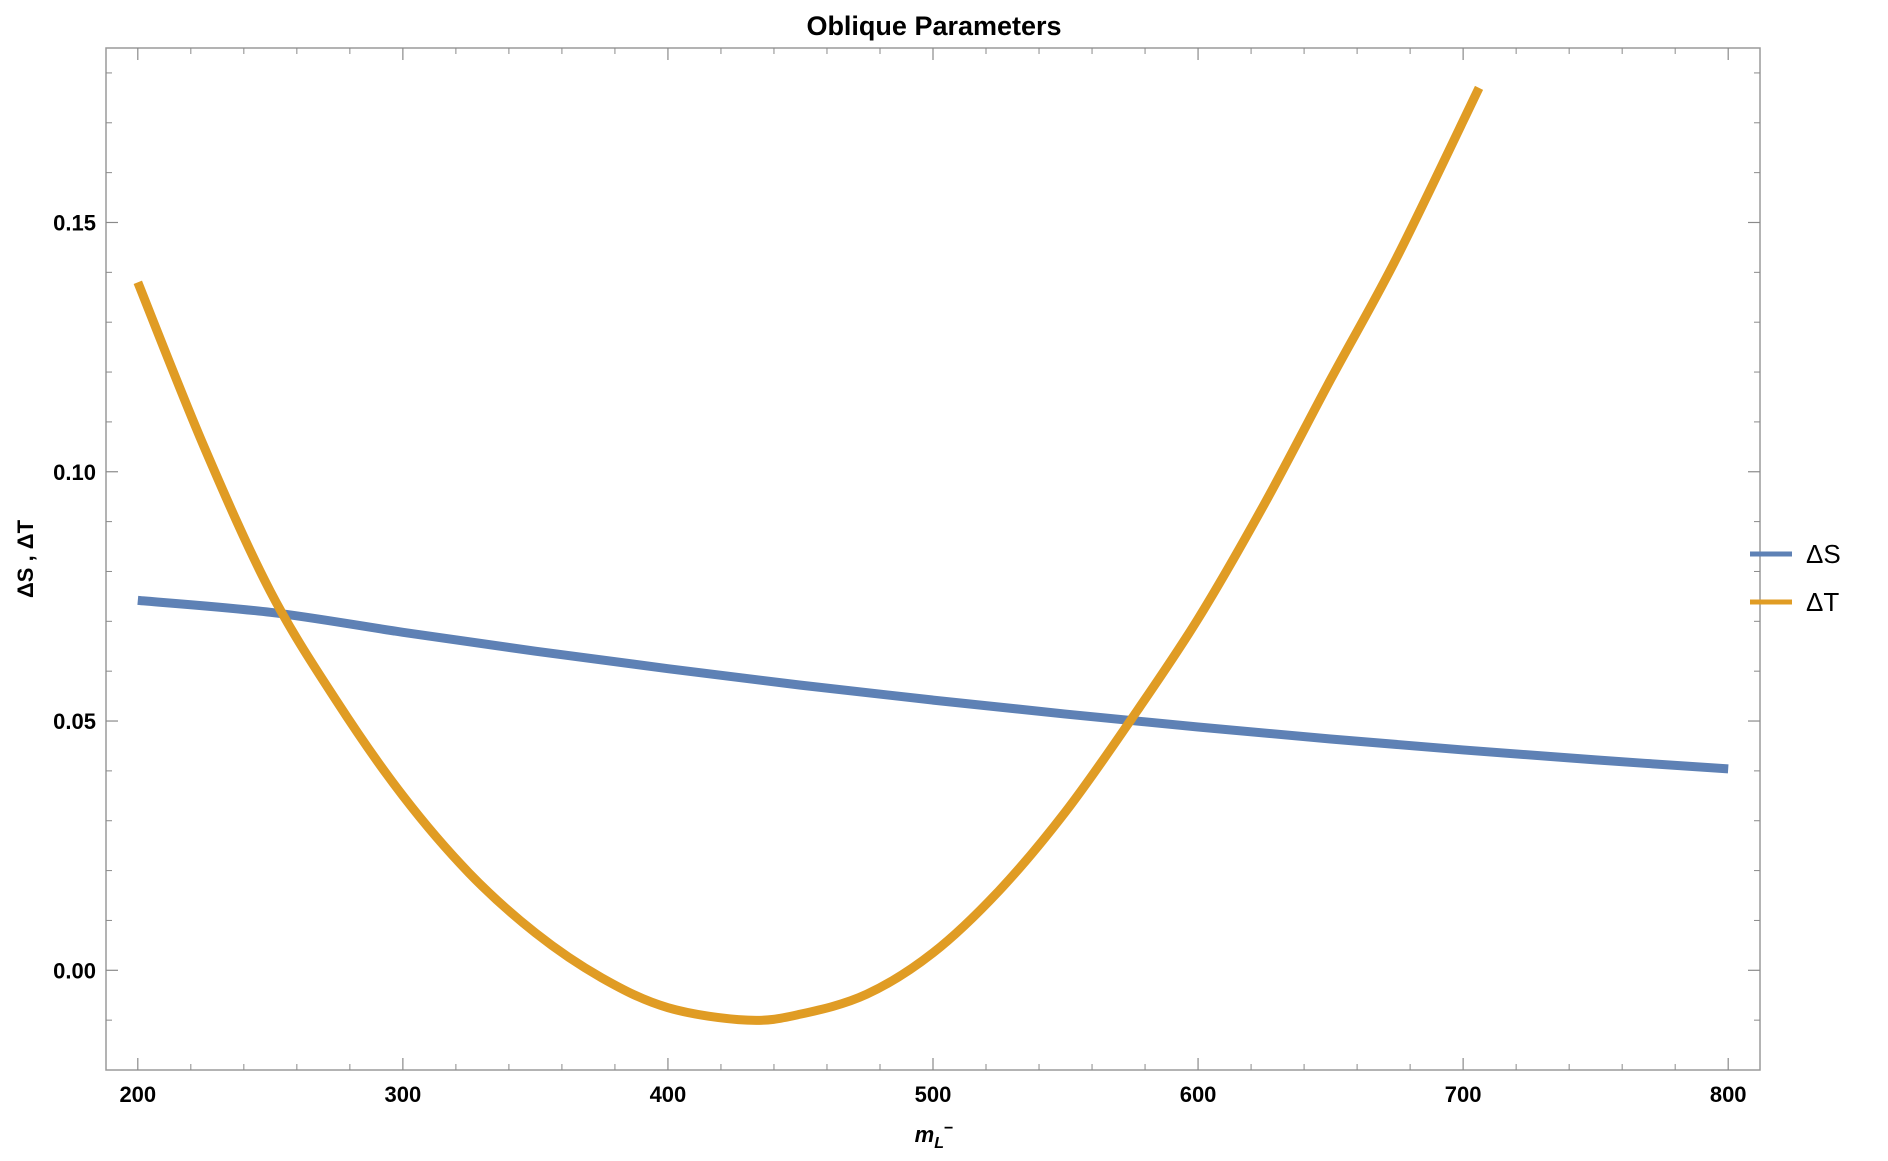 This screenshot has width=1888, height=1161. I want to click on x-tick-label: 600, so click(1198, 1094).